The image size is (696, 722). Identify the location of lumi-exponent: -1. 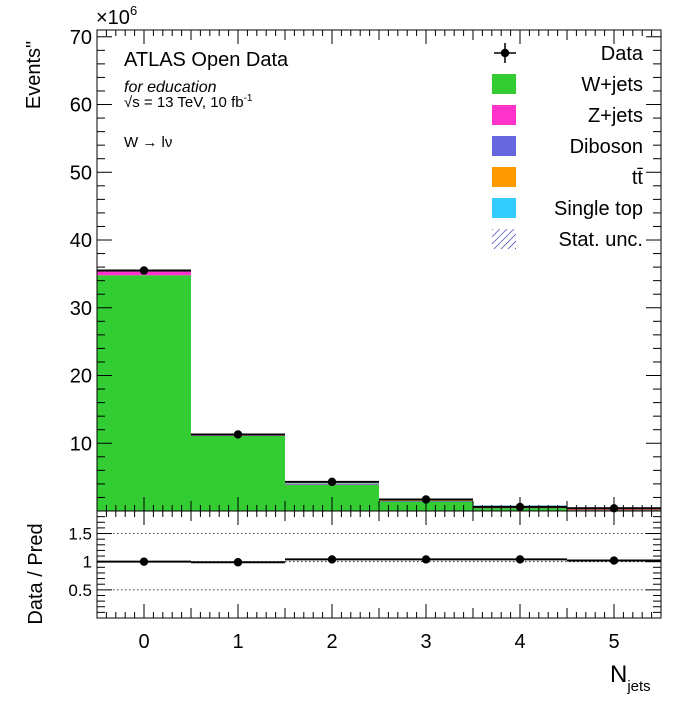
(248, 98).